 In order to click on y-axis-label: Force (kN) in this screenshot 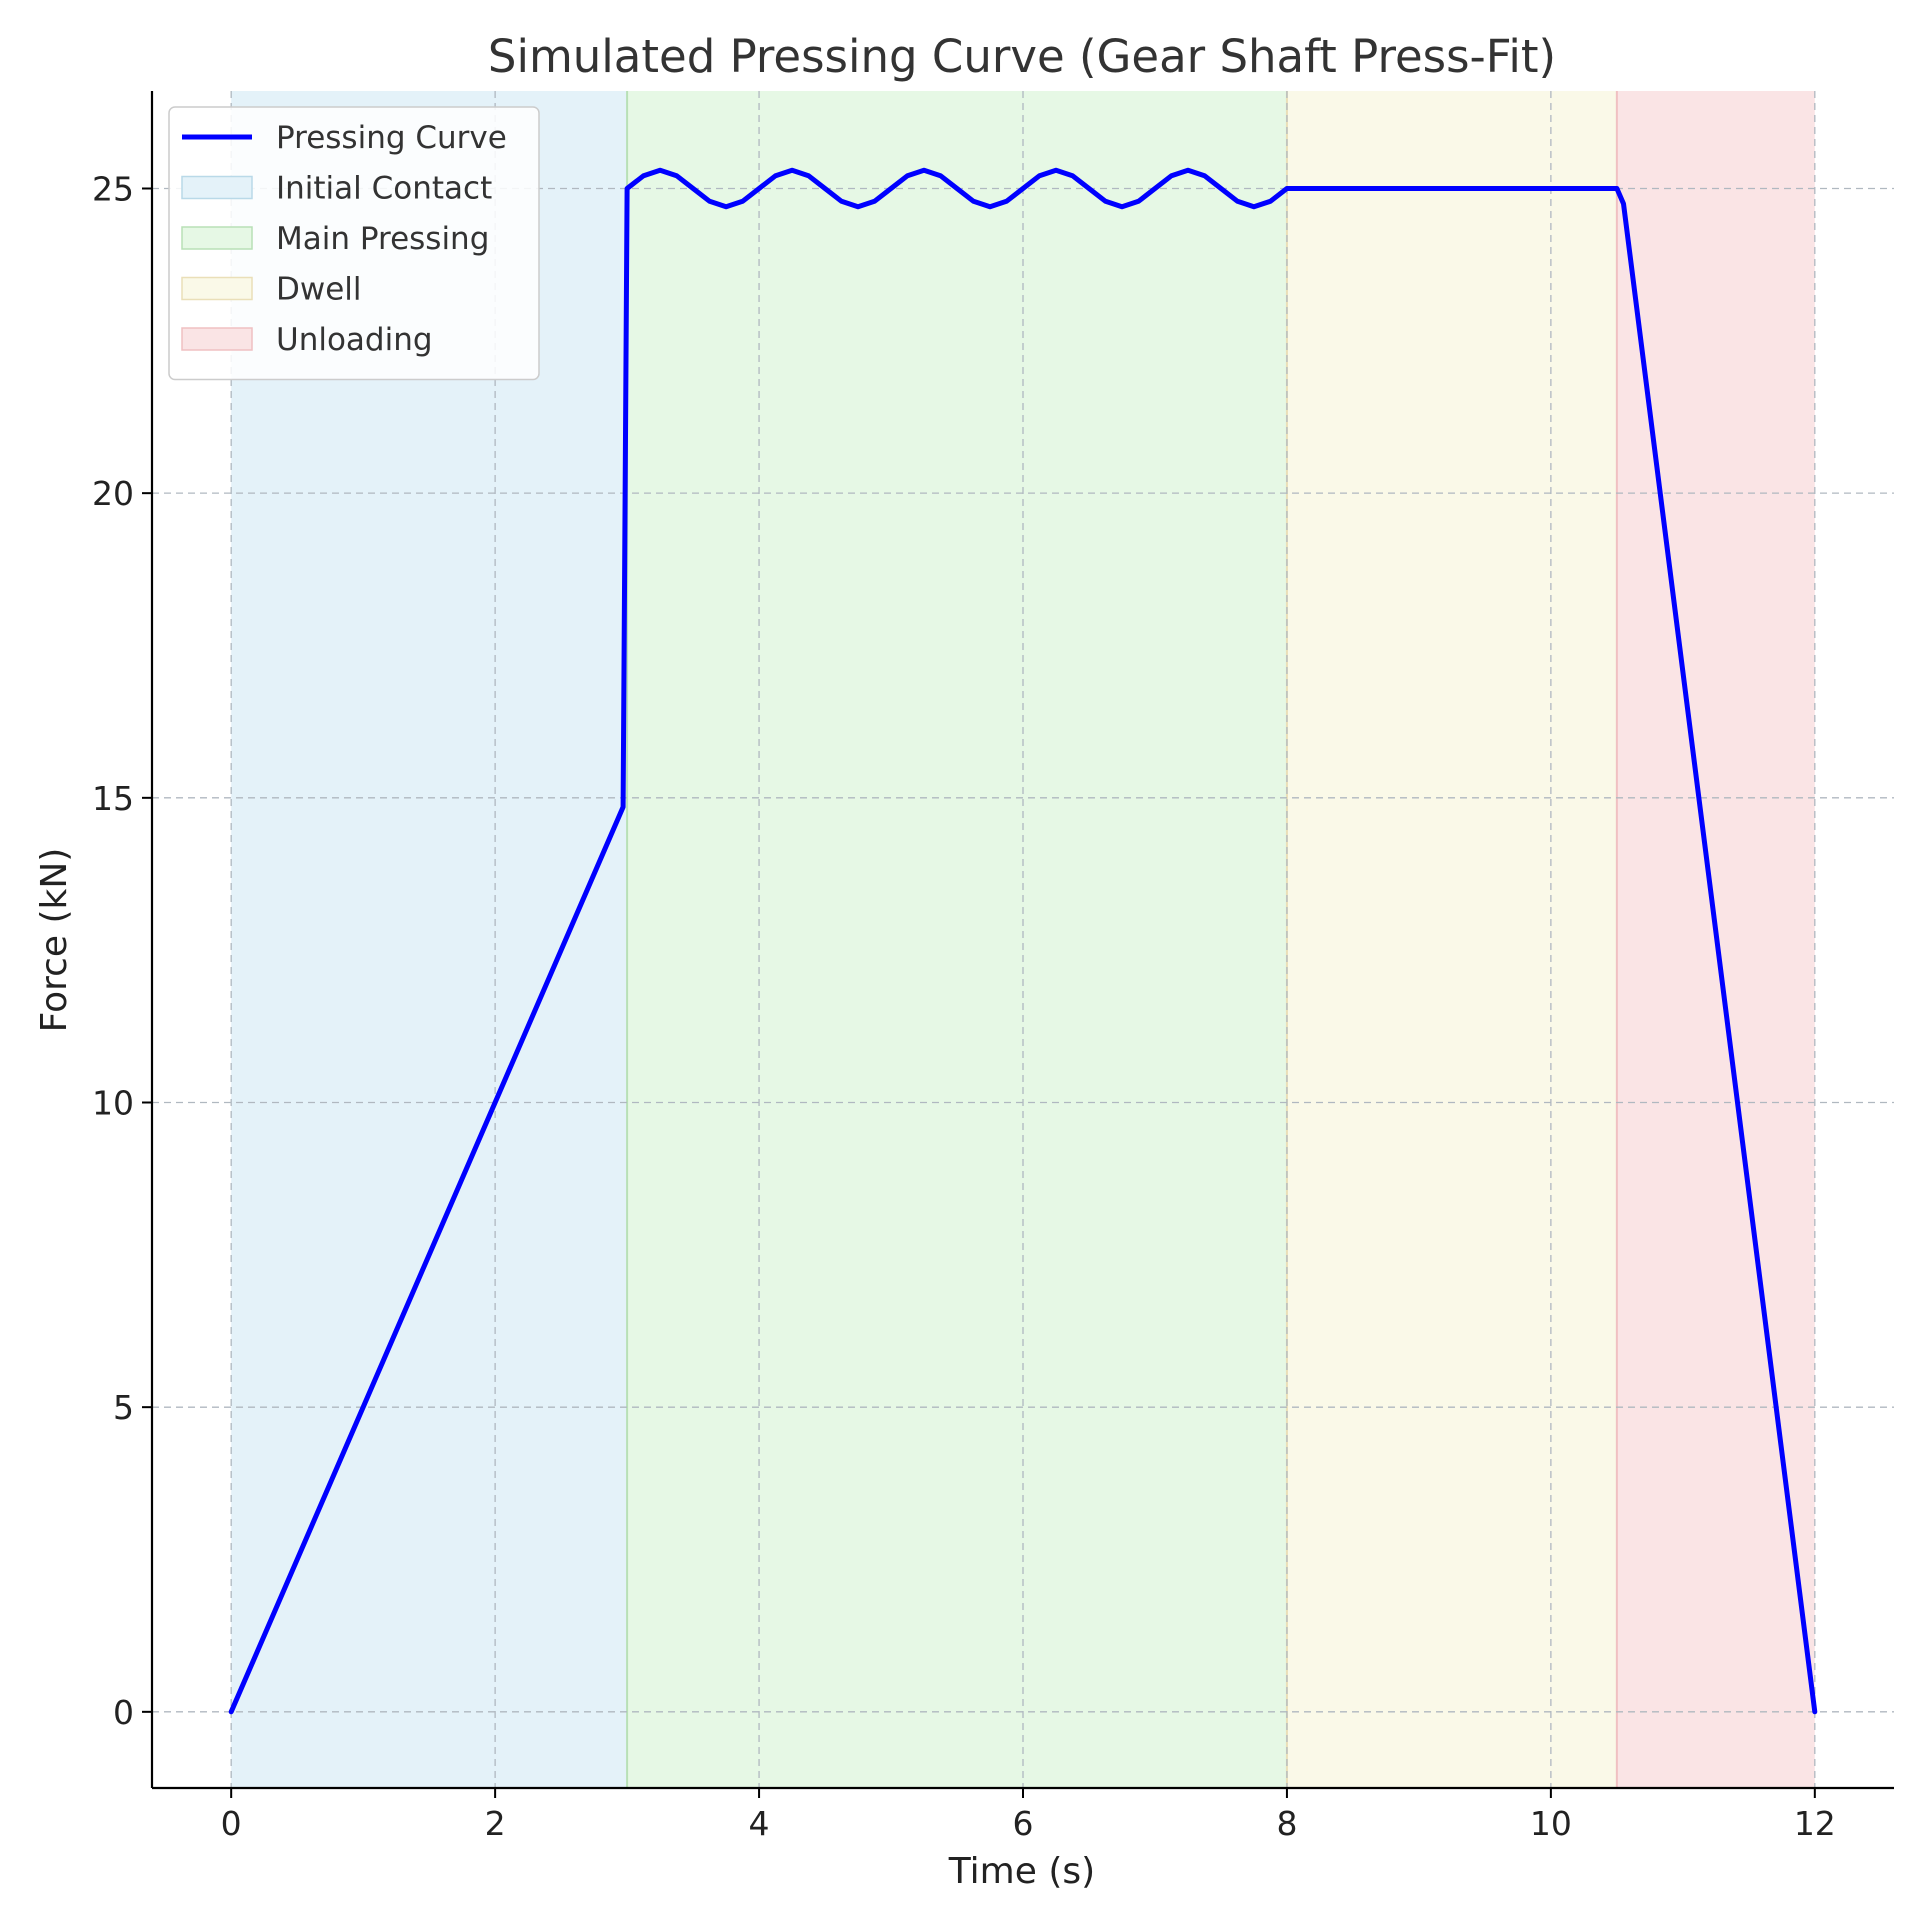, I will do `click(54, 940)`.